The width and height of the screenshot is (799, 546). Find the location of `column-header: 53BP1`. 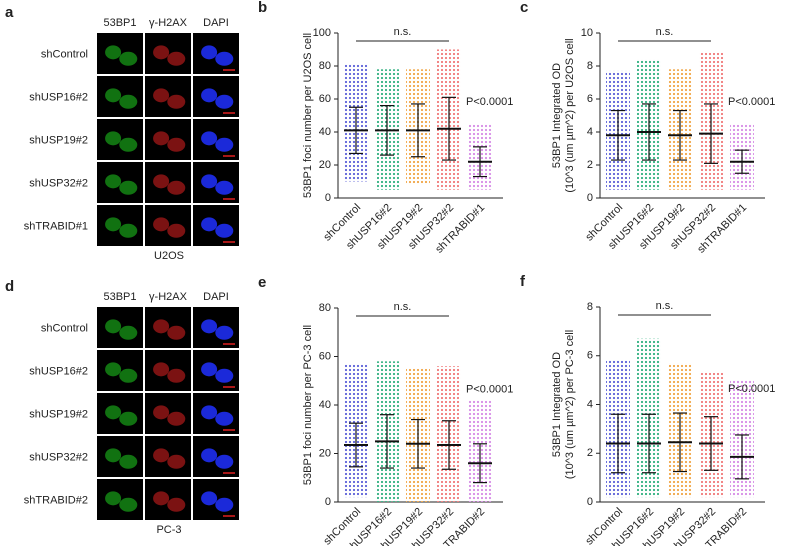

column-header: 53BP1 is located at coordinates (119, 23).